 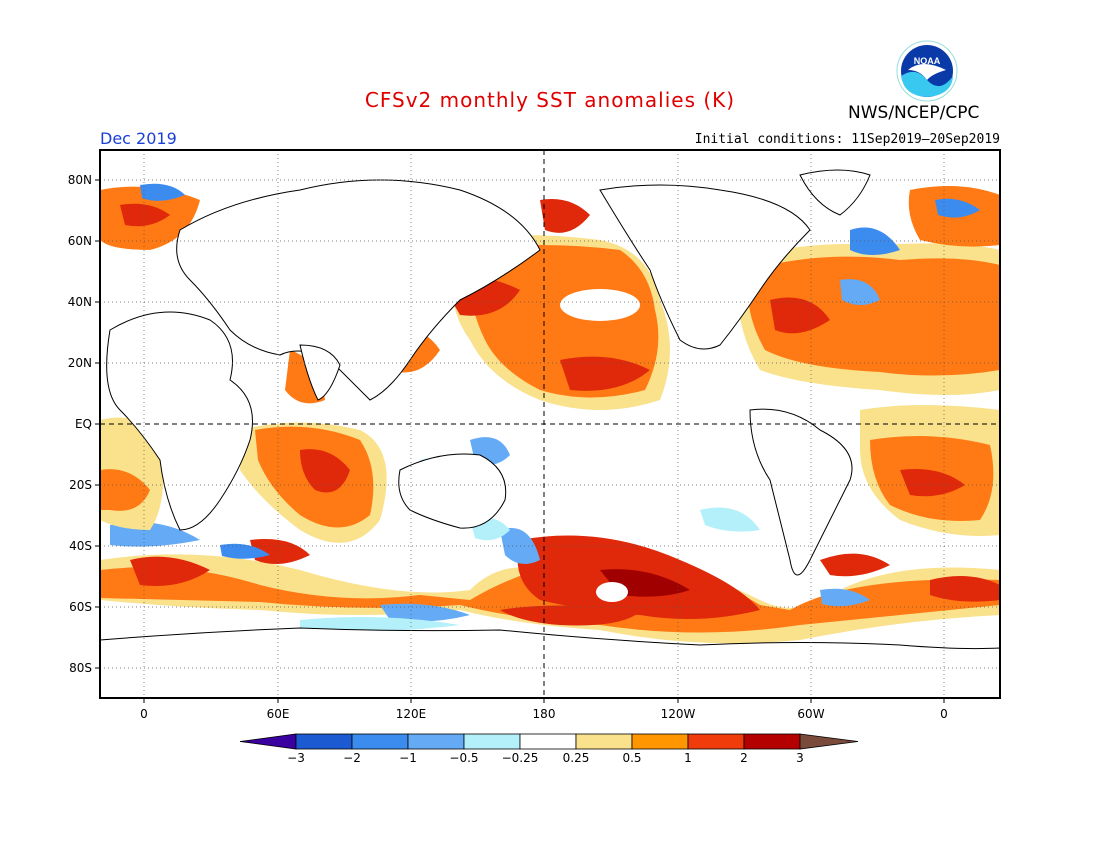 What do you see at coordinates (810, 714) in the screenshot?
I see `lon-label: 60W` at bounding box center [810, 714].